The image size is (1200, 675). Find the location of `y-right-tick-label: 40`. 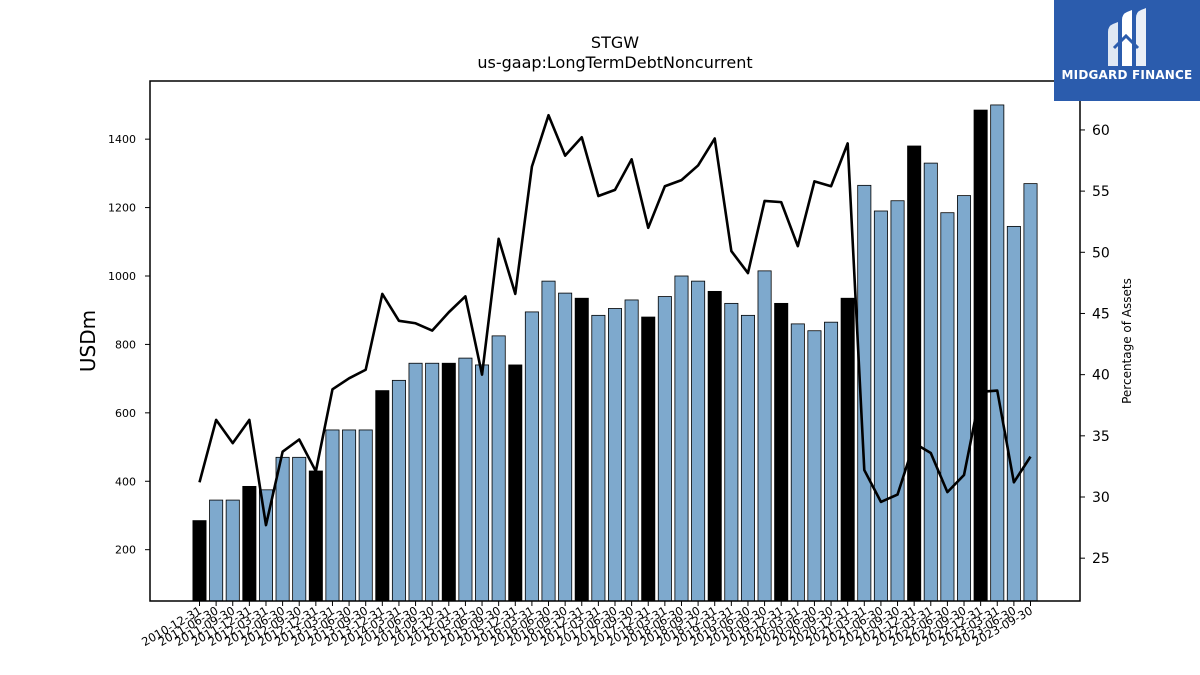

y-right-tick-label: 40 is located at coordinates (1101, 376).